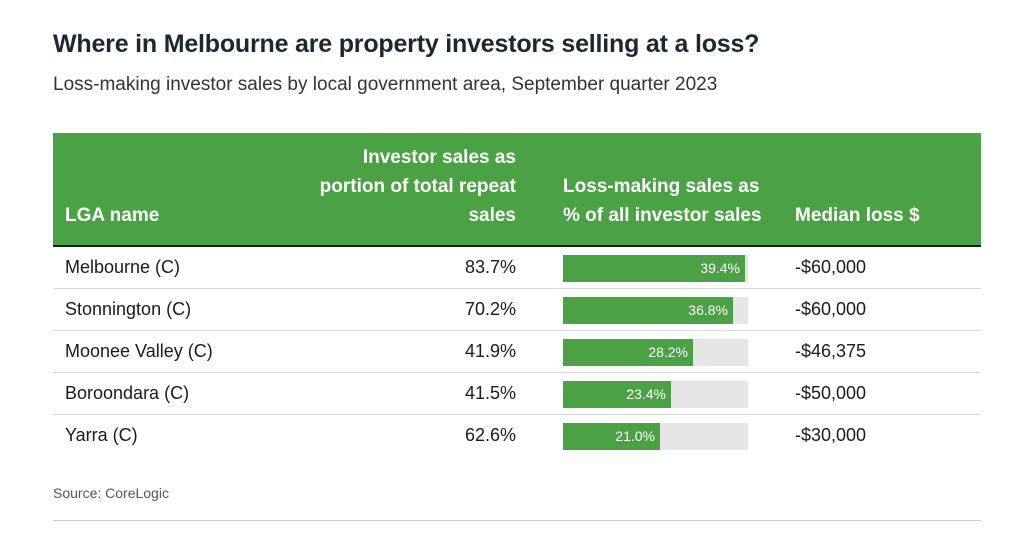 This screenshot has height=534, width=1024. Describe the element at coordinates (490, 309) in the screenshot. I see `cell-investor-share: 70.2%` at that location.